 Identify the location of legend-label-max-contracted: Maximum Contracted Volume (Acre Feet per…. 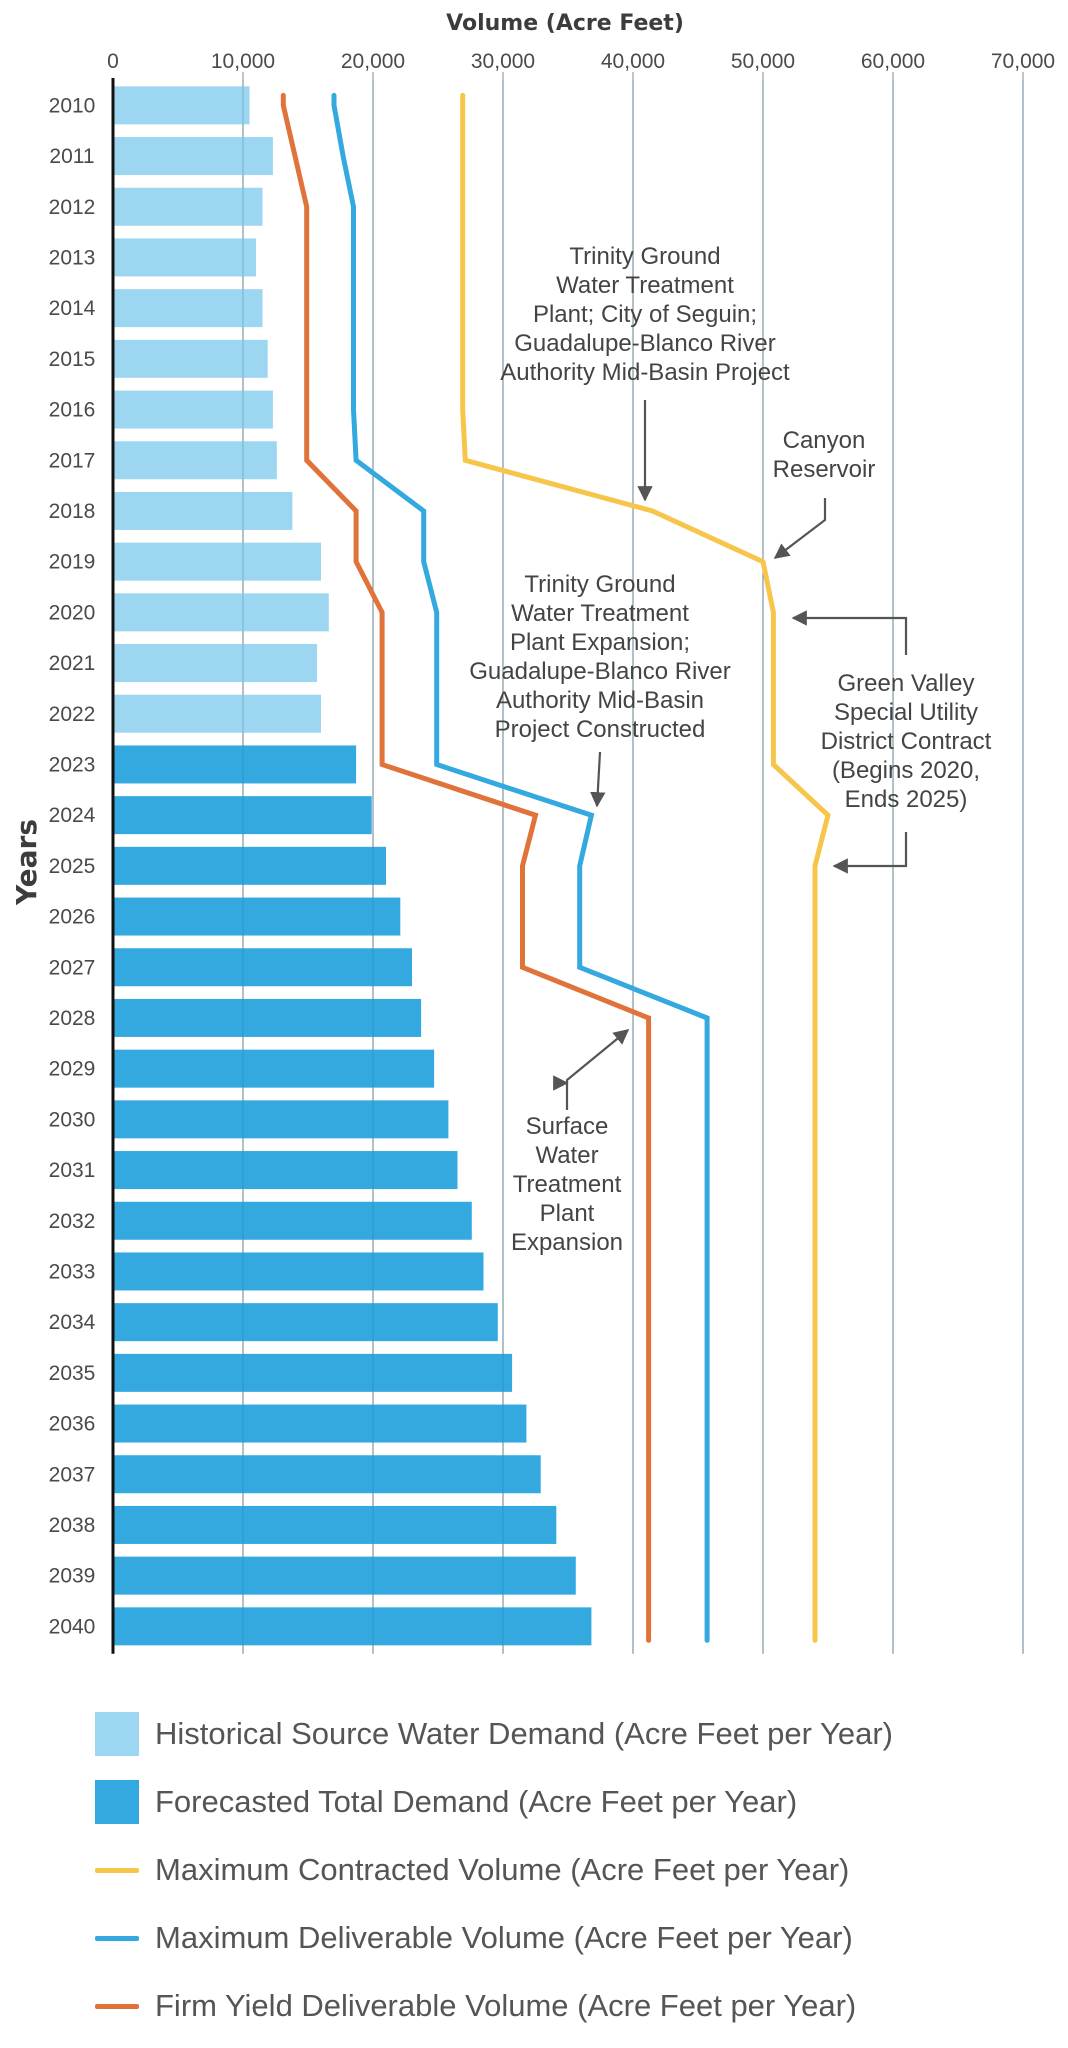
(502, 1869).